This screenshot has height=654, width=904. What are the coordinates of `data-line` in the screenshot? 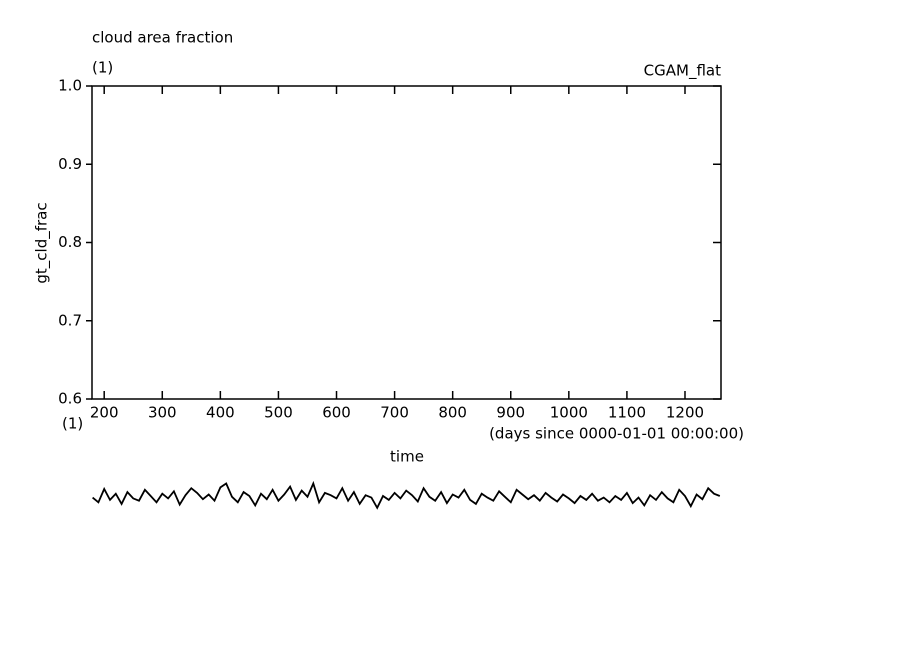 It's located at (406, 495).